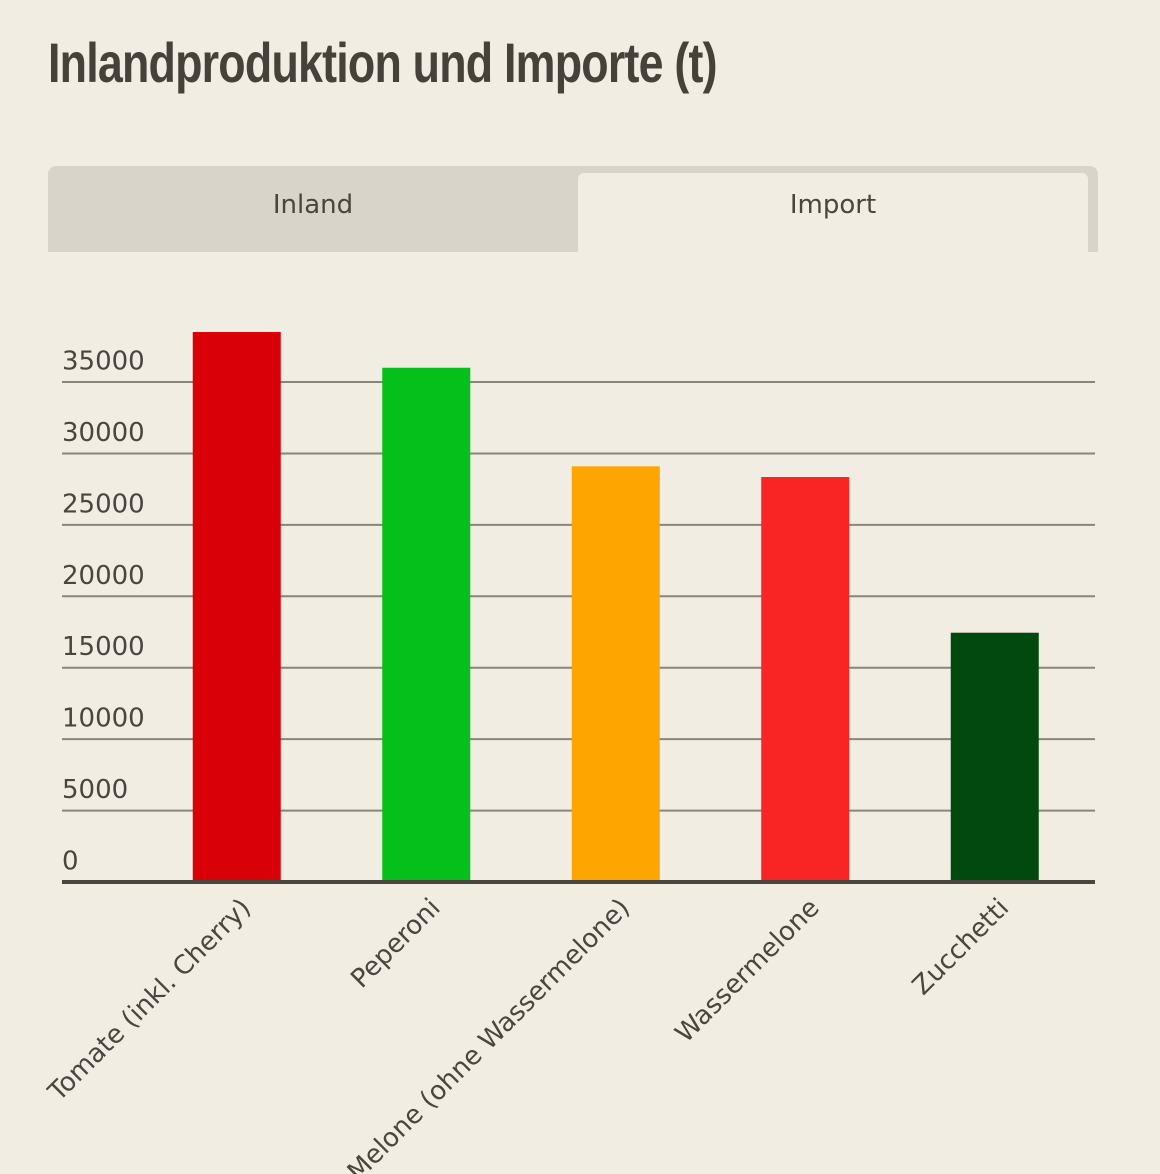 Image resolution: width=1160 pixels, height=1174 pixels. Describe the element at coordinates (103, 576) in the screenshot. I see `y-tick-label: 20000` at that location.